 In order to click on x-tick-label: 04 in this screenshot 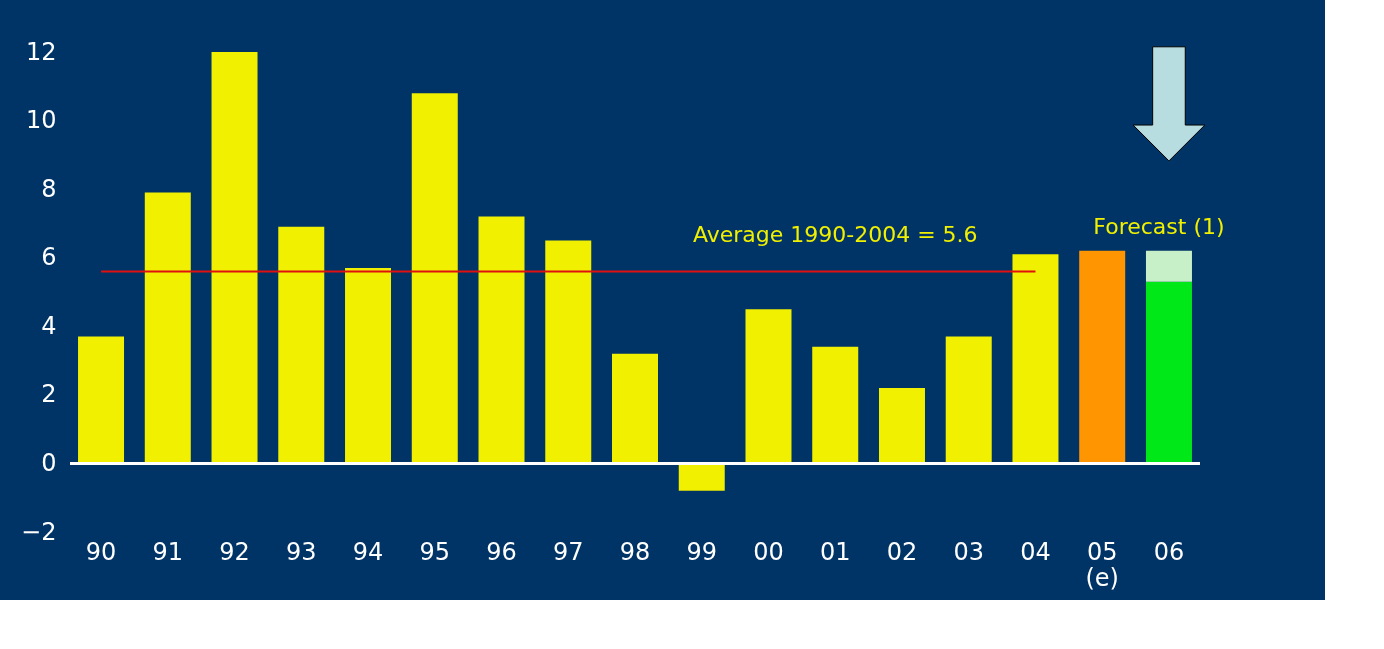, I will do `click(1035, 551)`.